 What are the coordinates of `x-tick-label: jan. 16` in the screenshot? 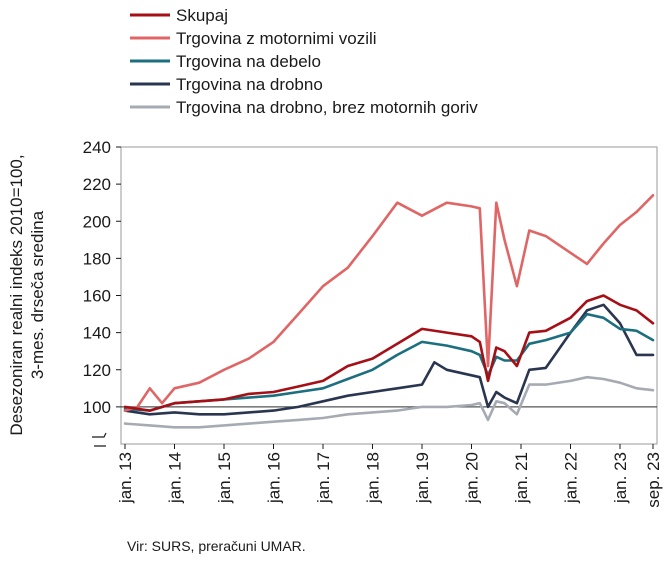 It's located at (274, 478).